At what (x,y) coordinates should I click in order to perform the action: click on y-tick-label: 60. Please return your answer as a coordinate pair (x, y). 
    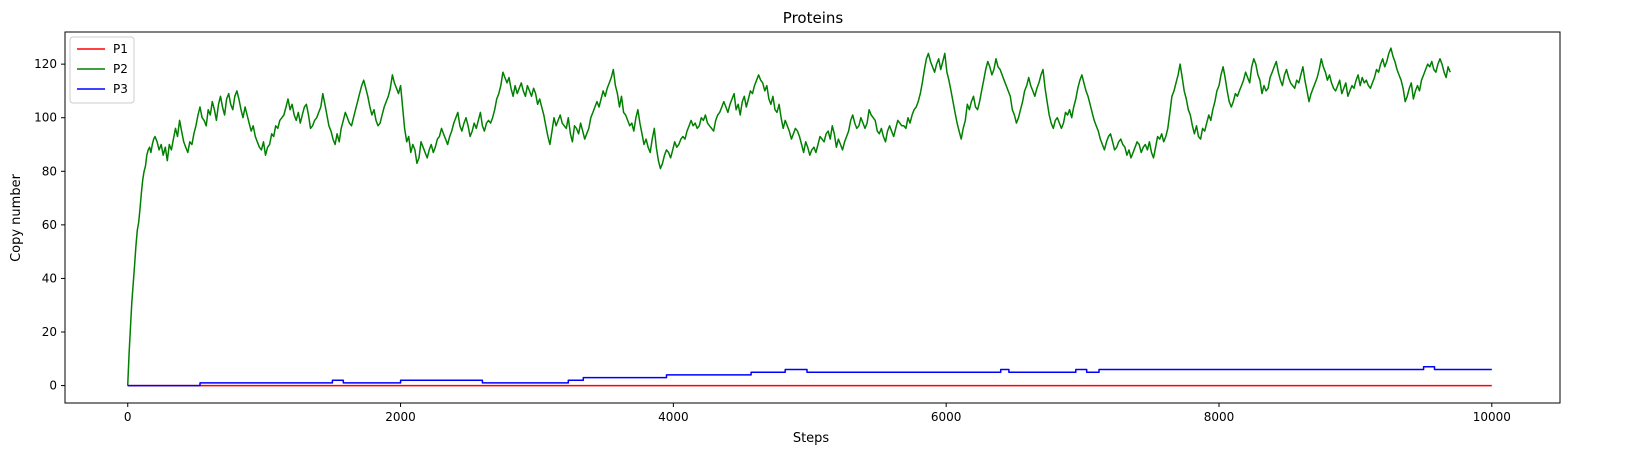
    Looking at the image, I should click on (49, 225).